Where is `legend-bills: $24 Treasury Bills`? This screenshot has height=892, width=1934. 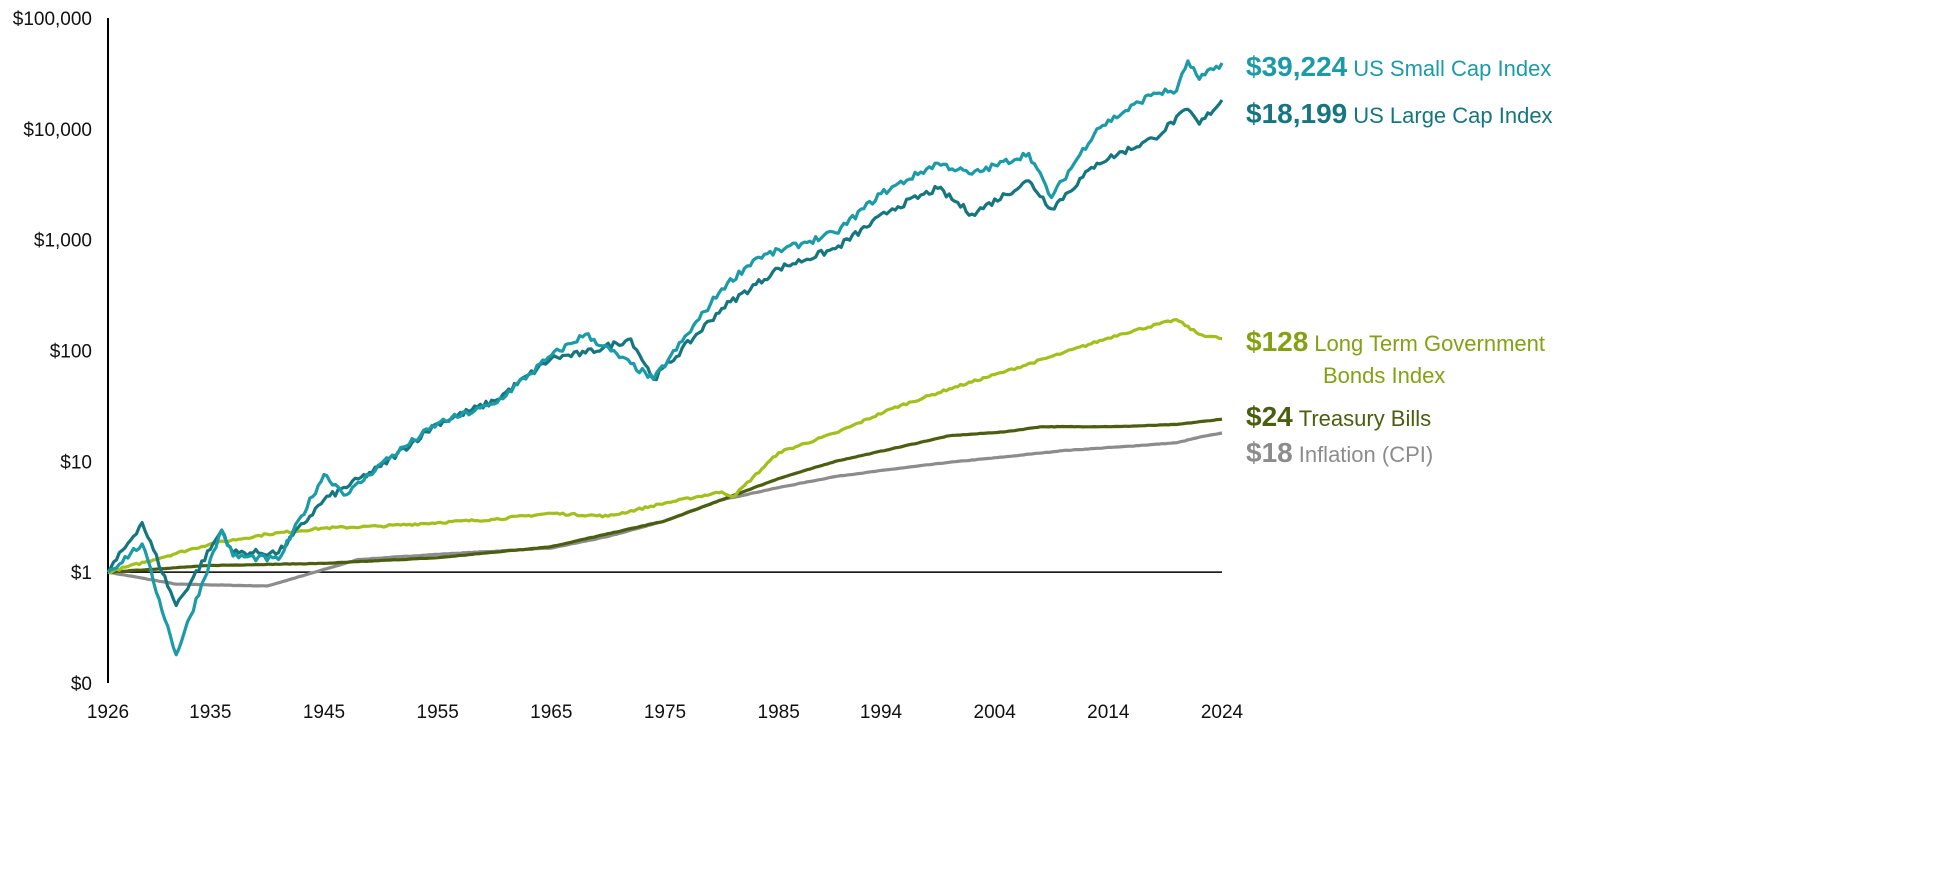 legend-bills: $24 Treasury Bills is located at coordinates (1338, 419).